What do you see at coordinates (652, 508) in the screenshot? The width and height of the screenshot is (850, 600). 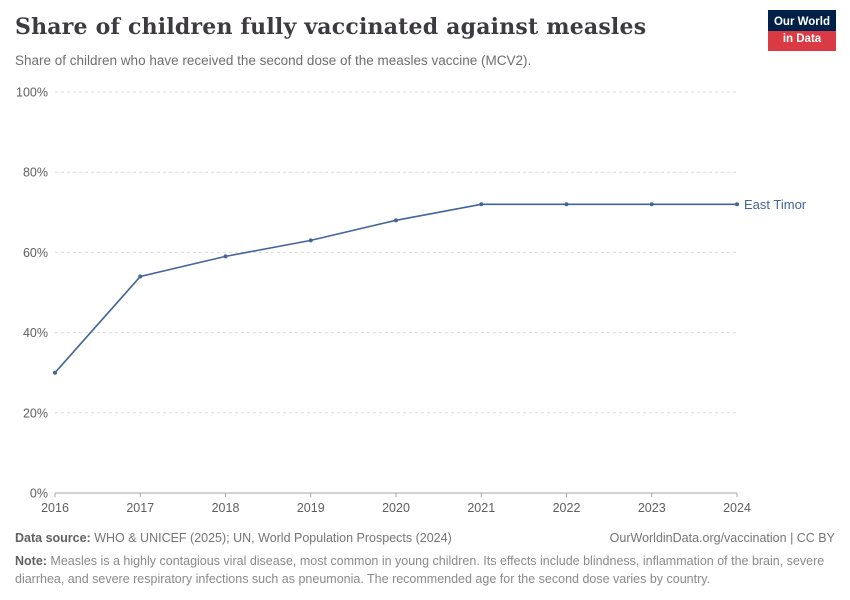 I see `x-axis-tick-label: 2023` at bounding box center [652, 508].